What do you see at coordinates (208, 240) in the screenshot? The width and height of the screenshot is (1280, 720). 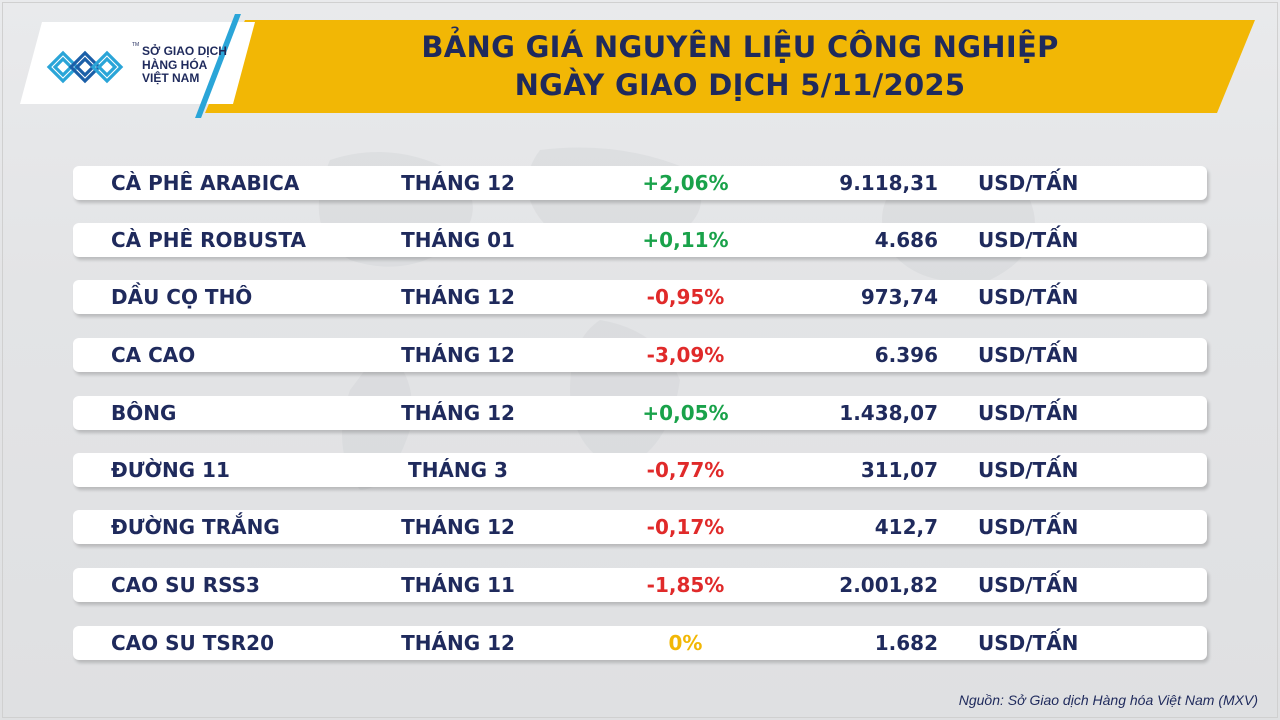 I see `commodity-name: CÀ PHÊ ROBUSTA` at bounding box center [208, 240].